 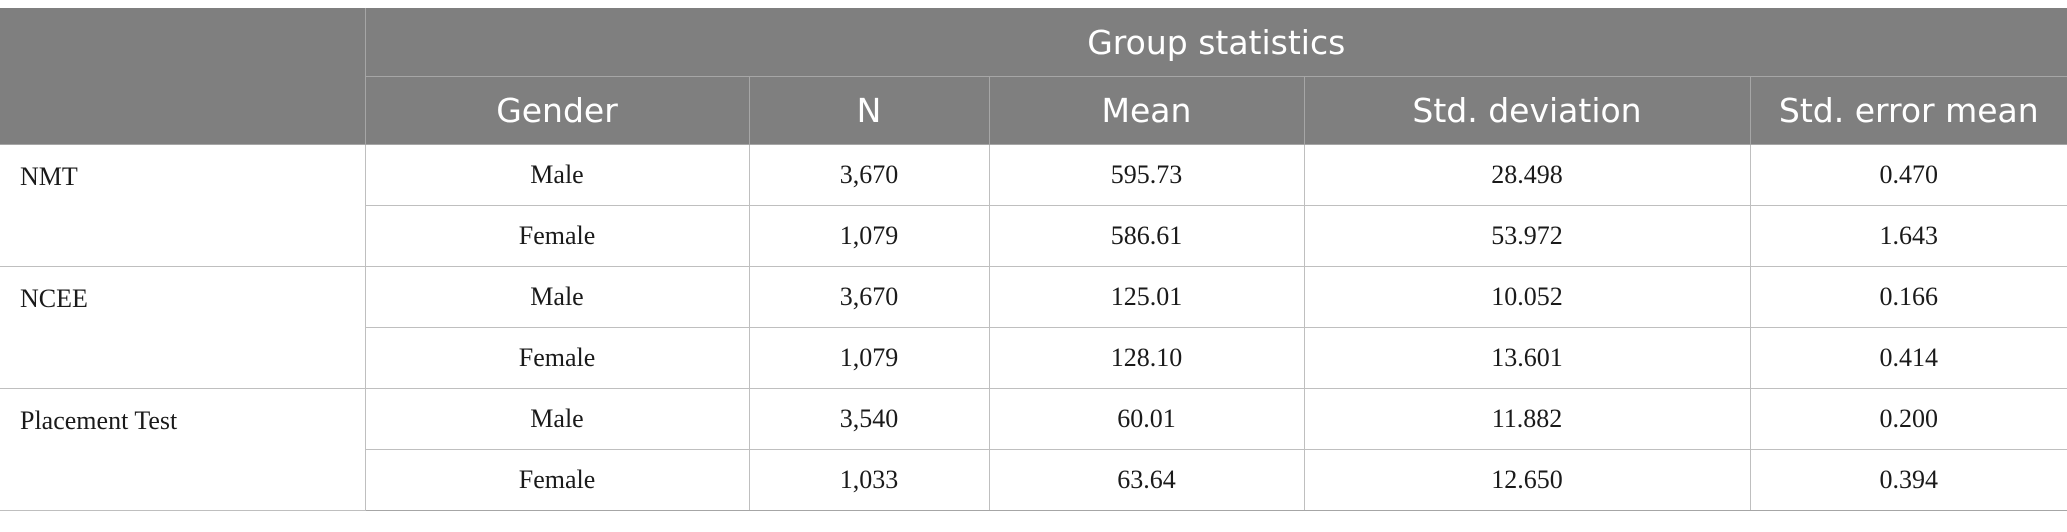 I want to click on column-header-gender: Gender, so click(x=557, y=110).